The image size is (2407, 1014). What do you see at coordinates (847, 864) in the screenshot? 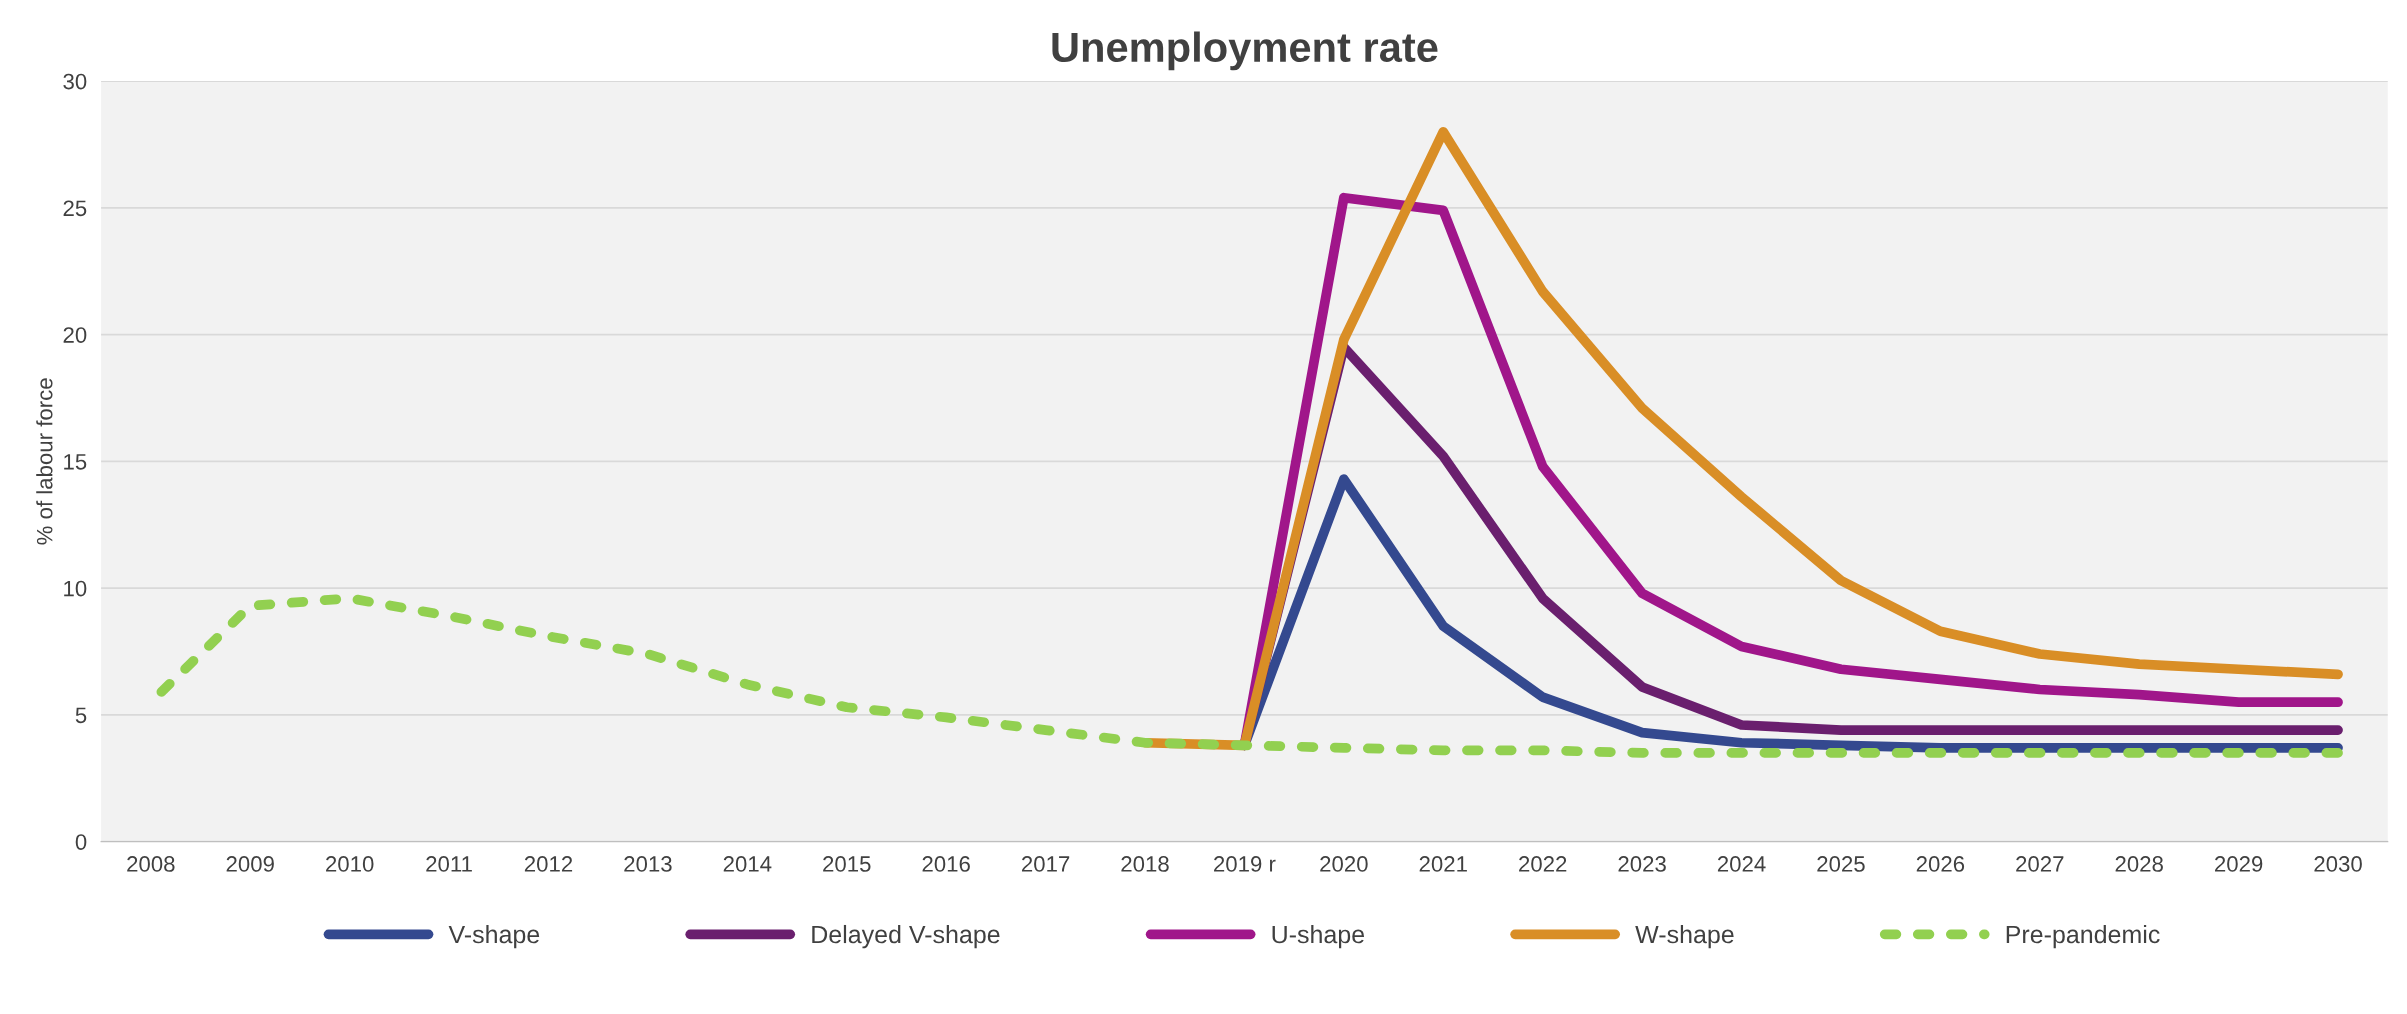
I see `x-tick-label: 2015` at bounding box center [847, 864].